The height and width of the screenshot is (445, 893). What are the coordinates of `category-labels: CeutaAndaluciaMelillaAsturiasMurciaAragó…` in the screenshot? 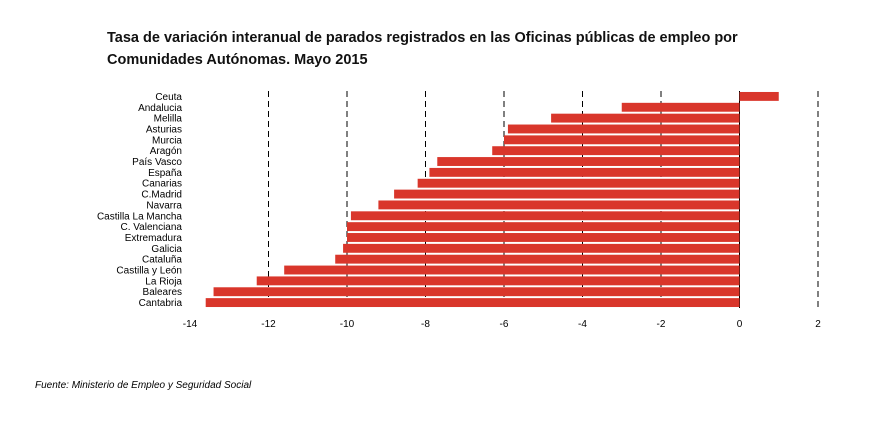 It's located at (139, 200).